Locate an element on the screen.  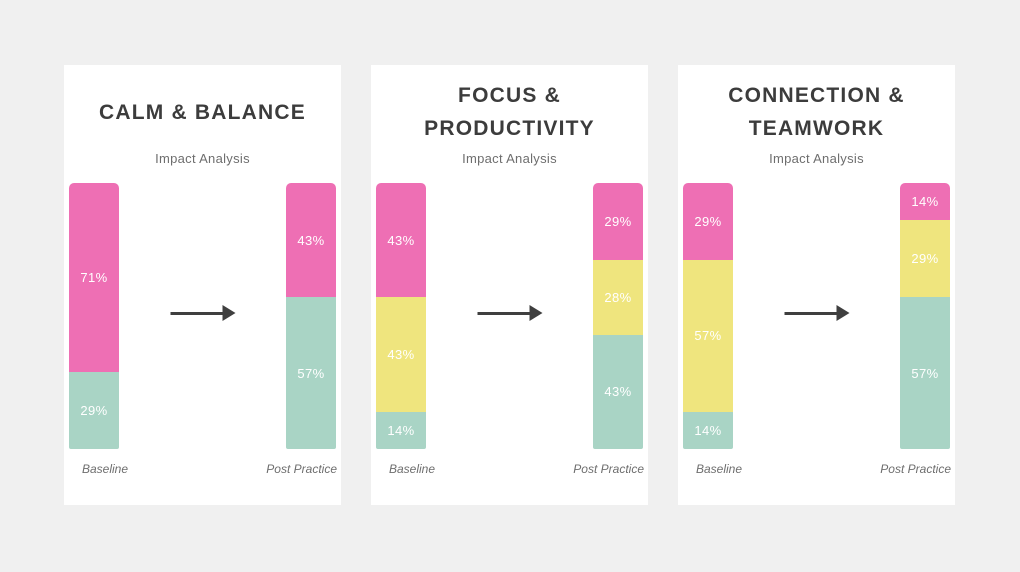
stacked-bar-chart: 71% 29% 43% 57% is located at coordinates (202, 316).